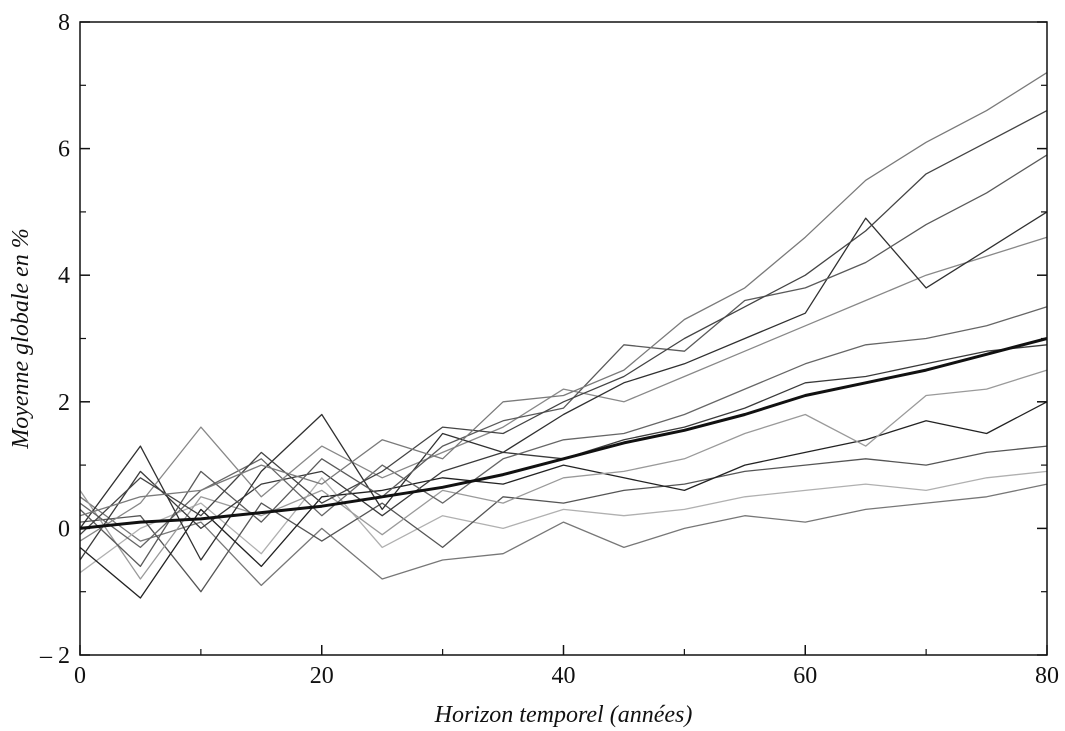  What do you see at coordinates (64, 23) in the screenshot?
I see `y-tick-label: 8` at bounding box center [64, 23].